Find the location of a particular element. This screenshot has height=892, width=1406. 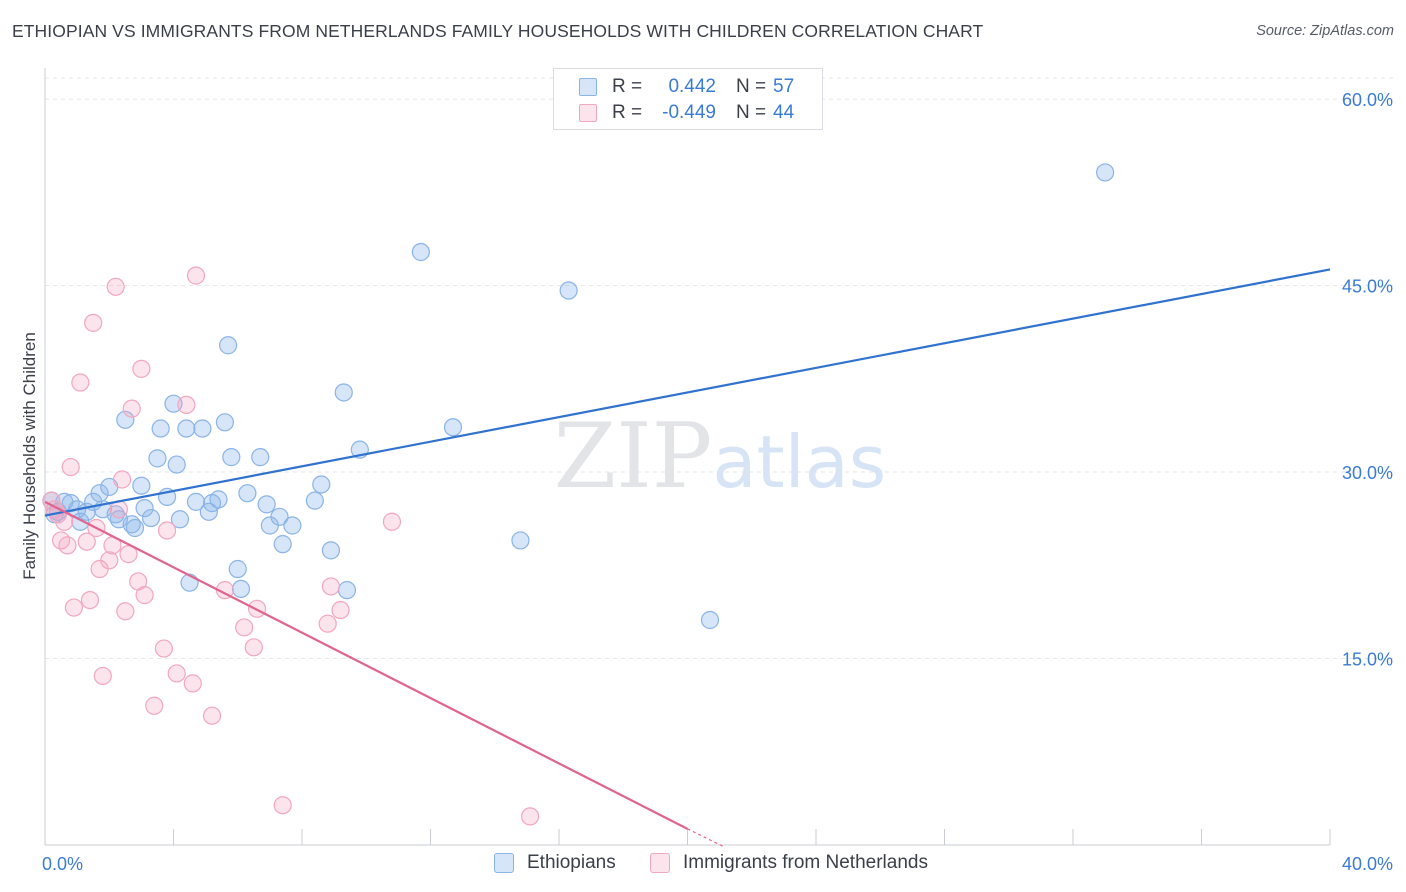

legend-n-label: N = is located at coordinates (751, 112).